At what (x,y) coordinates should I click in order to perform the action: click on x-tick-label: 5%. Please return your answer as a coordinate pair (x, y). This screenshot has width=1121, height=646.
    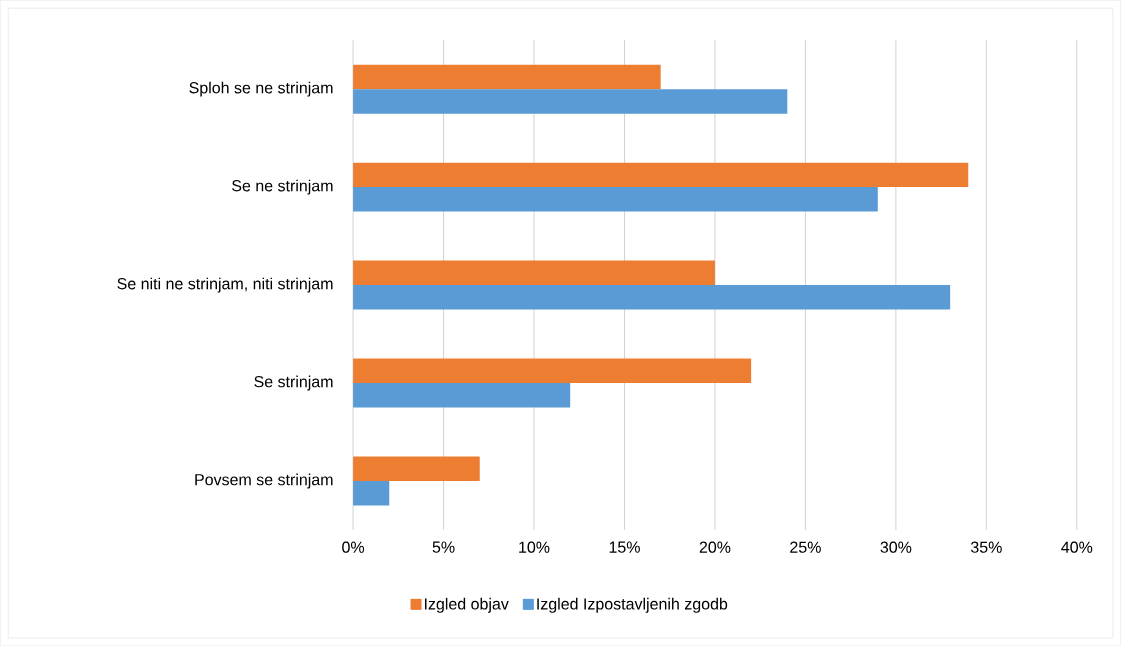
    Looking at the image, I should click on (443, 547).